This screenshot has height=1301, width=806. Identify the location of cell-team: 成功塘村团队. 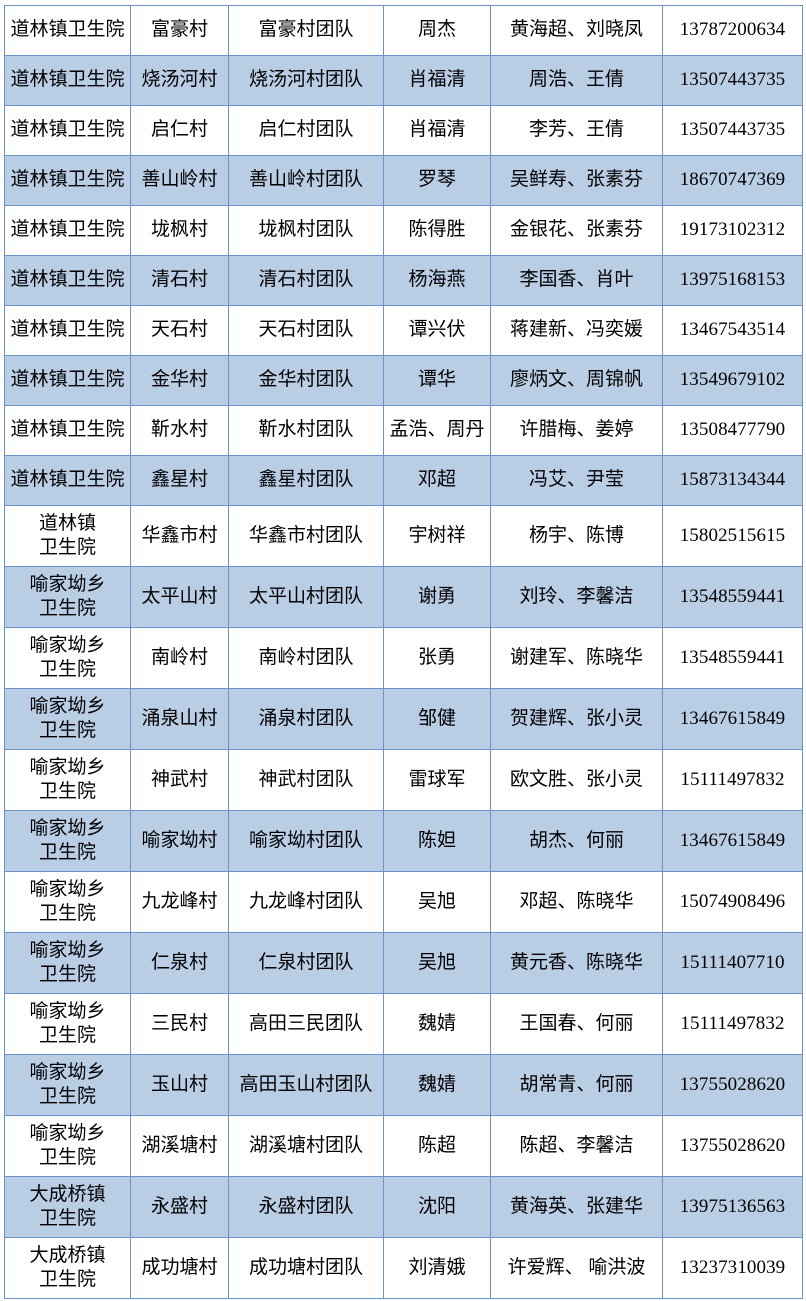
(306, 1268).